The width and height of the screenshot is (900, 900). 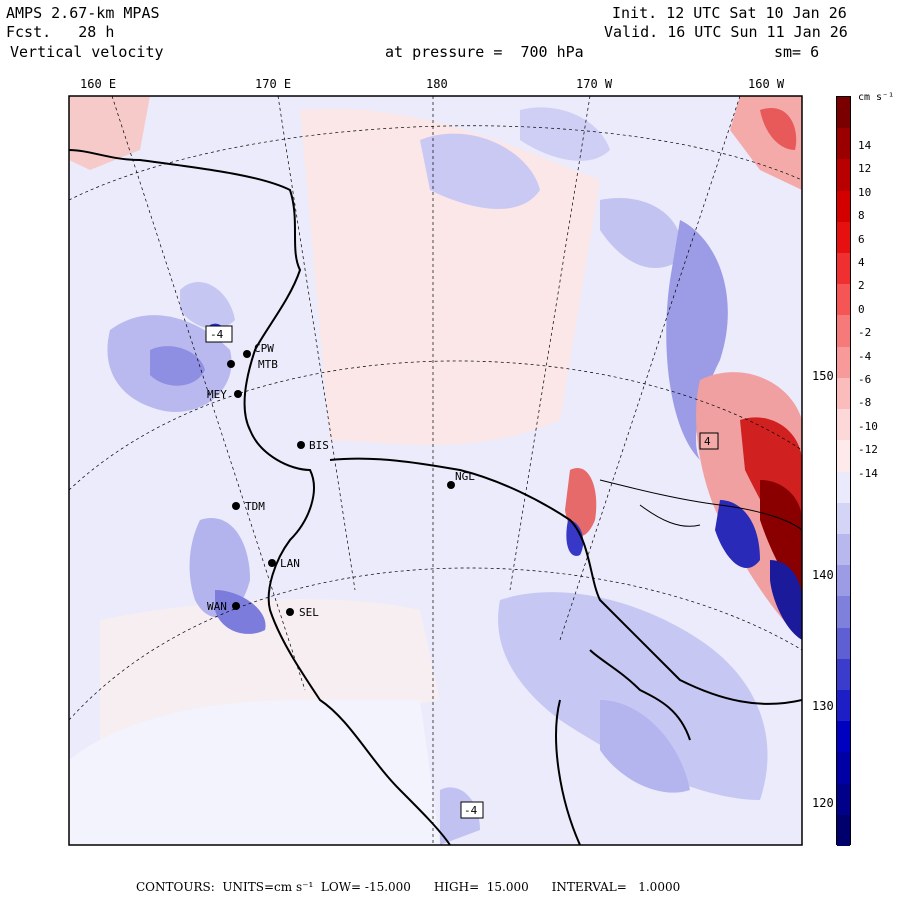 What do you see at coordinates (217, 606) in the screenshot?
I see `station-label-wan: WAN` at bounding box center [217, 606].